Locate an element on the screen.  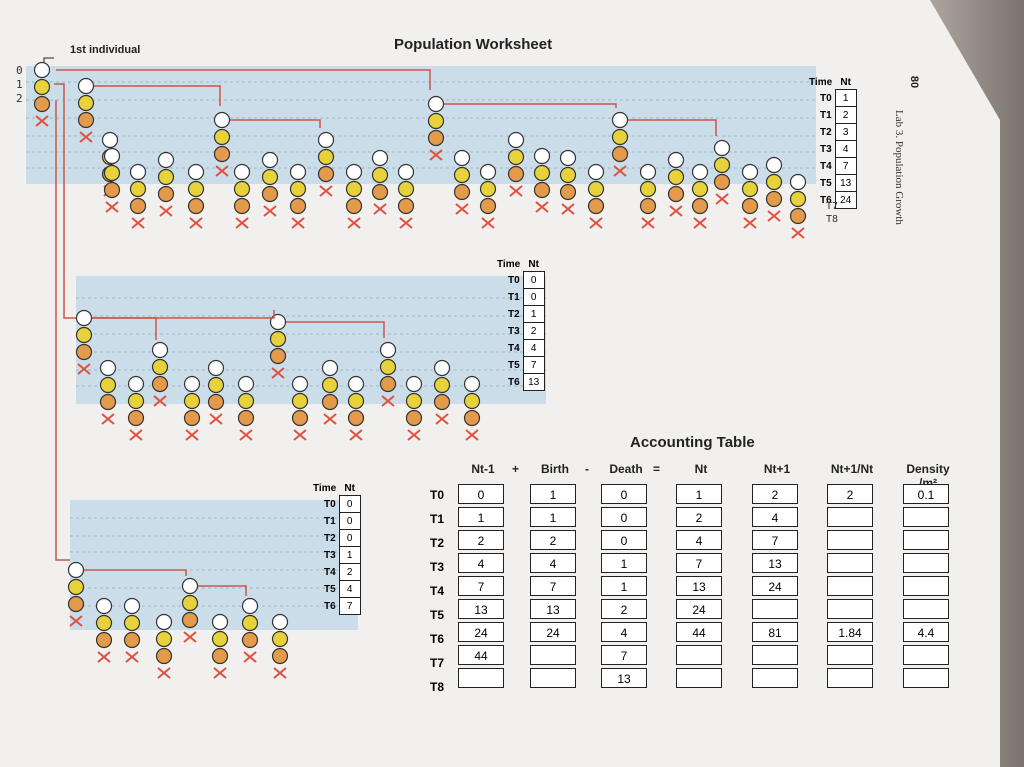
page-title: Population Worksheet is located at coordinates (473, 44).